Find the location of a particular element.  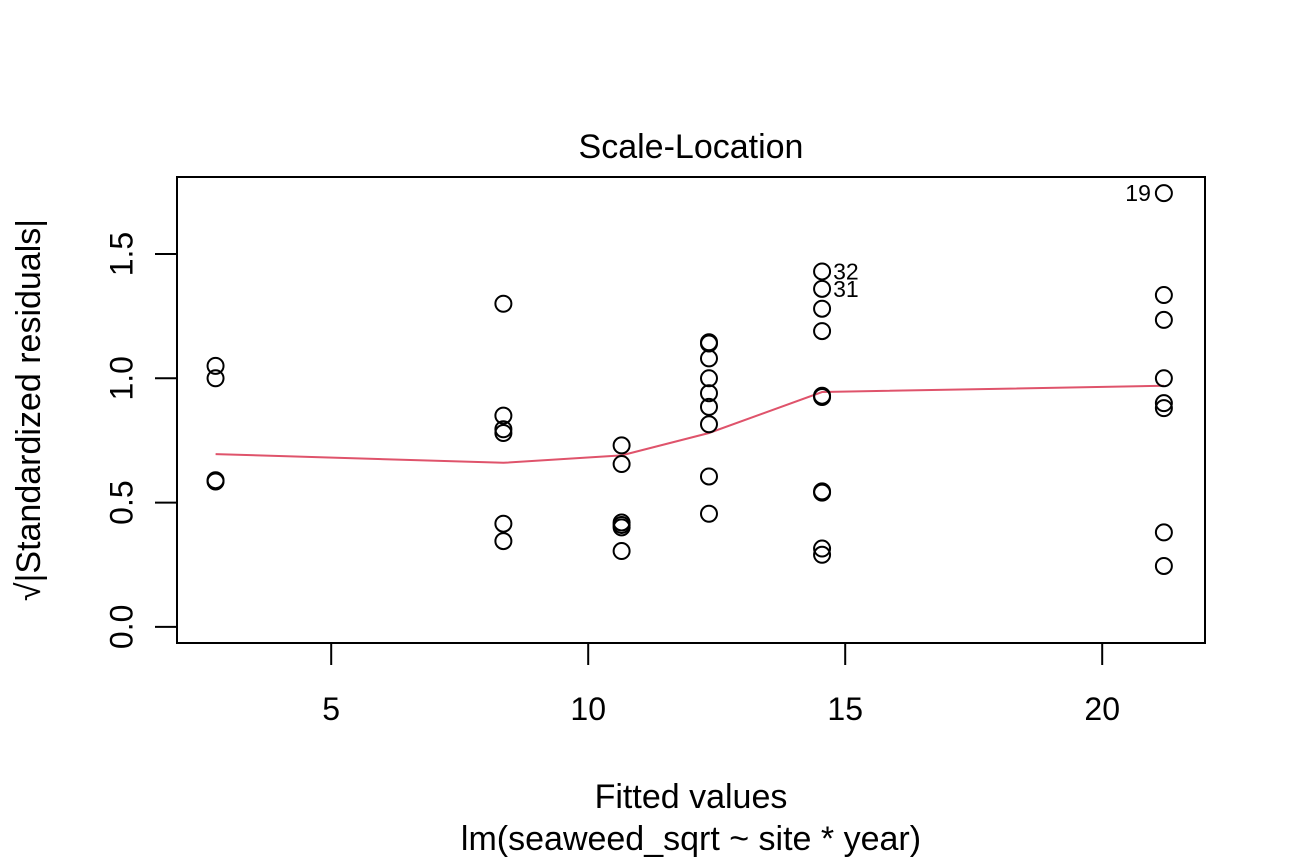

x-tick-label: 15 is located at coordinates (845, 709).